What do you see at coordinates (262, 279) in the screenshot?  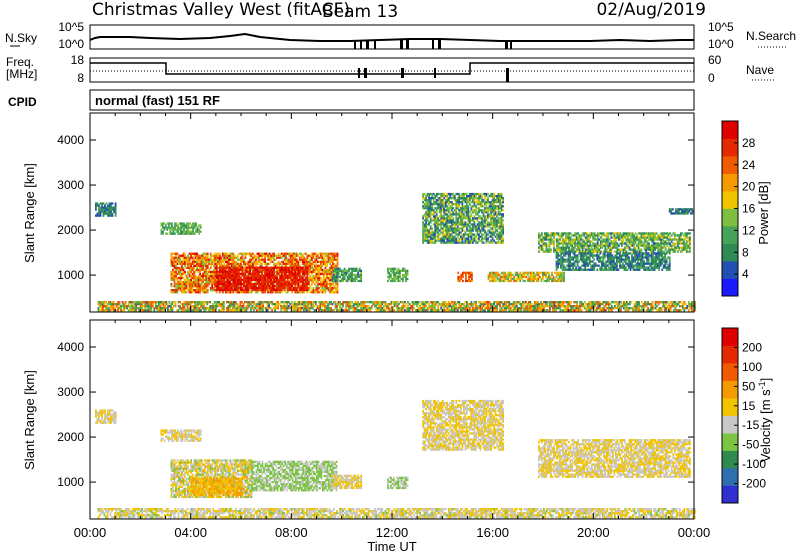 I see `heatmap-region` at bounding box center [262, 279].